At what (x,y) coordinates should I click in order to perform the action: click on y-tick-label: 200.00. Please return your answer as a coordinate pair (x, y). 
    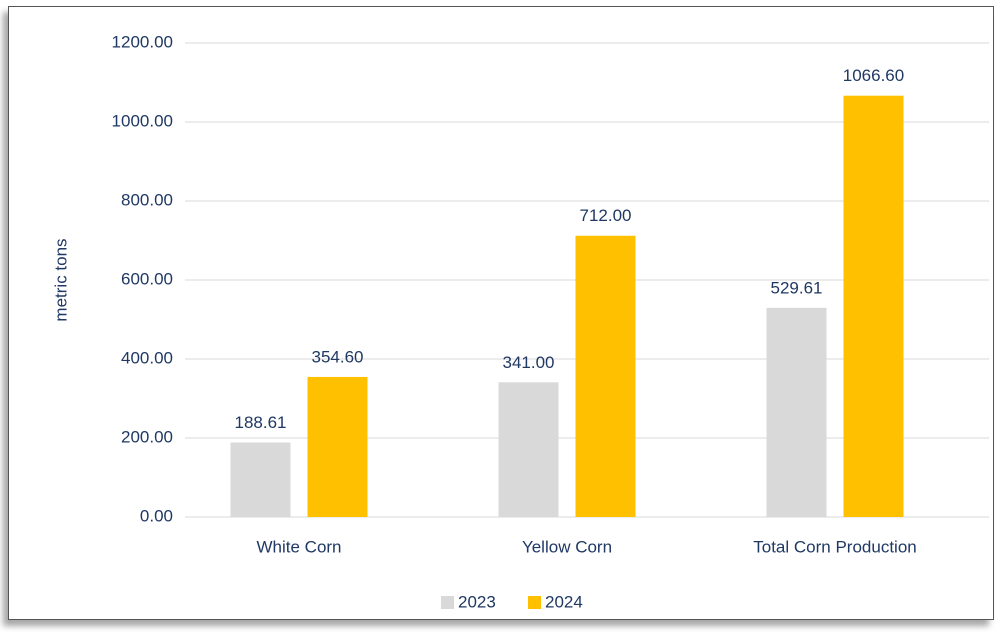
    Looking at the image, I should click on (147, 436).